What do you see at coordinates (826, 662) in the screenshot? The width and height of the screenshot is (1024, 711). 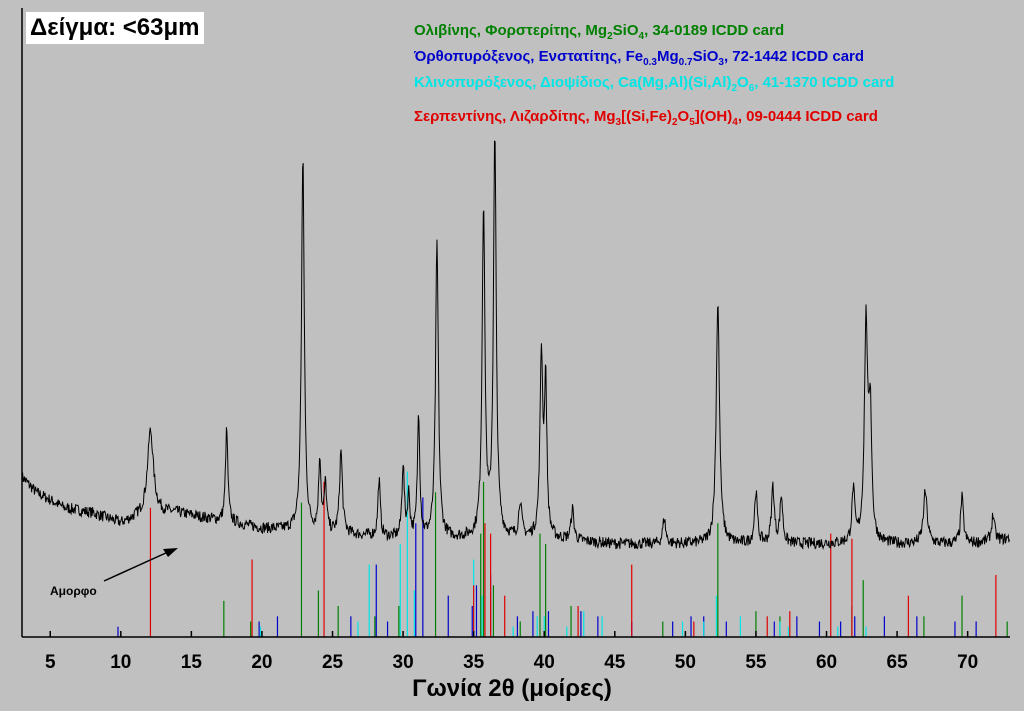 I see `x-tick-label: 60` at bounding box center [826, 662].